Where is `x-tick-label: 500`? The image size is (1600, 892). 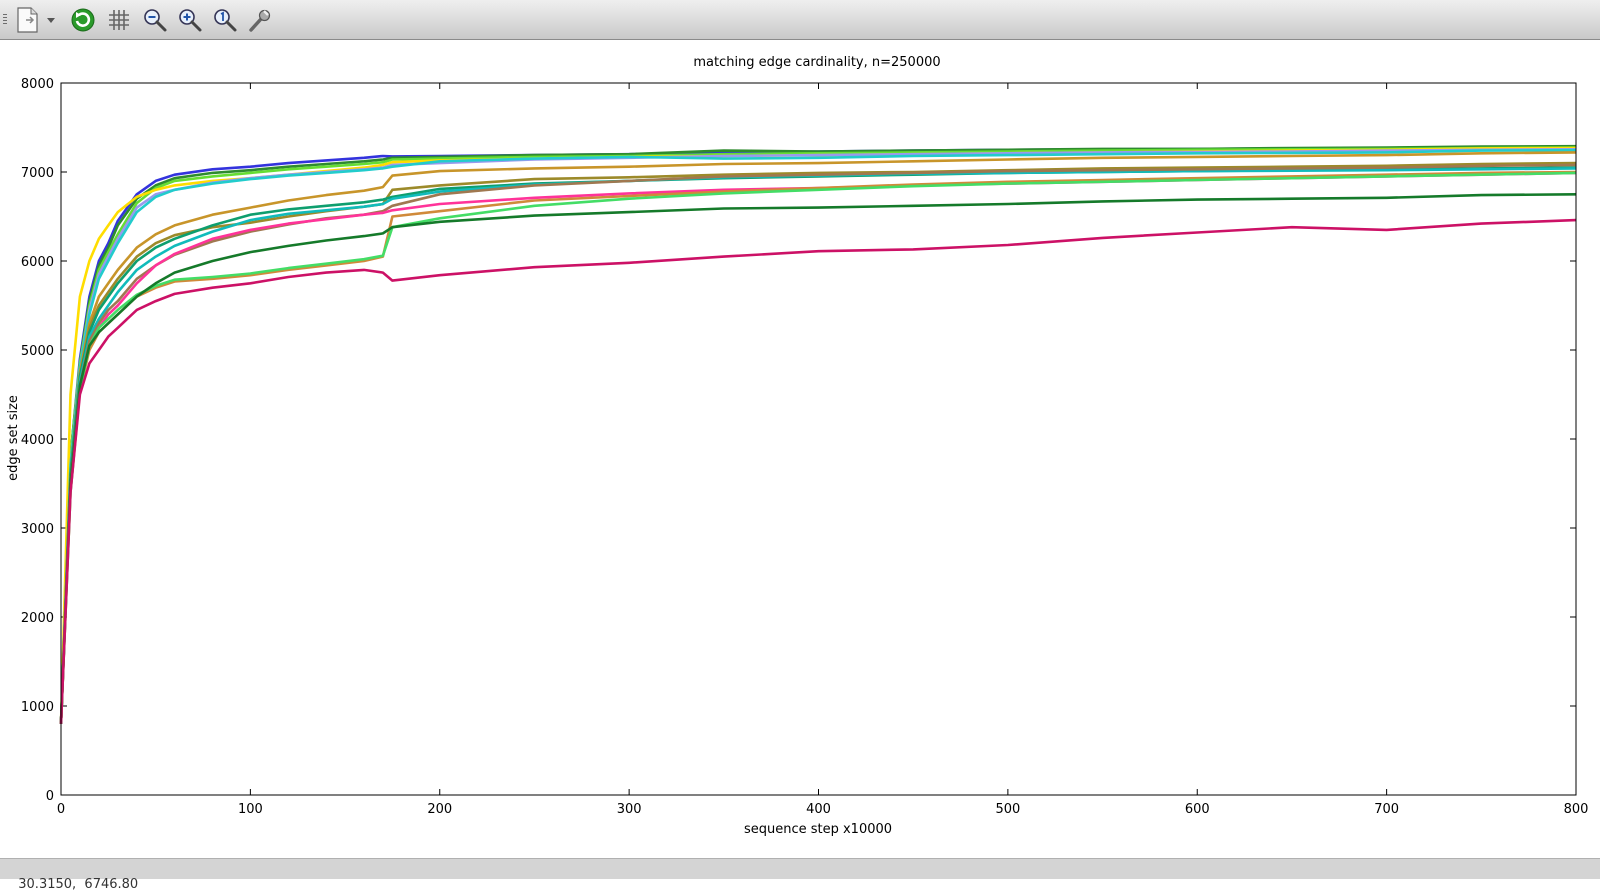 x-tick-label: 500 is located at coordinates (1007, 809).